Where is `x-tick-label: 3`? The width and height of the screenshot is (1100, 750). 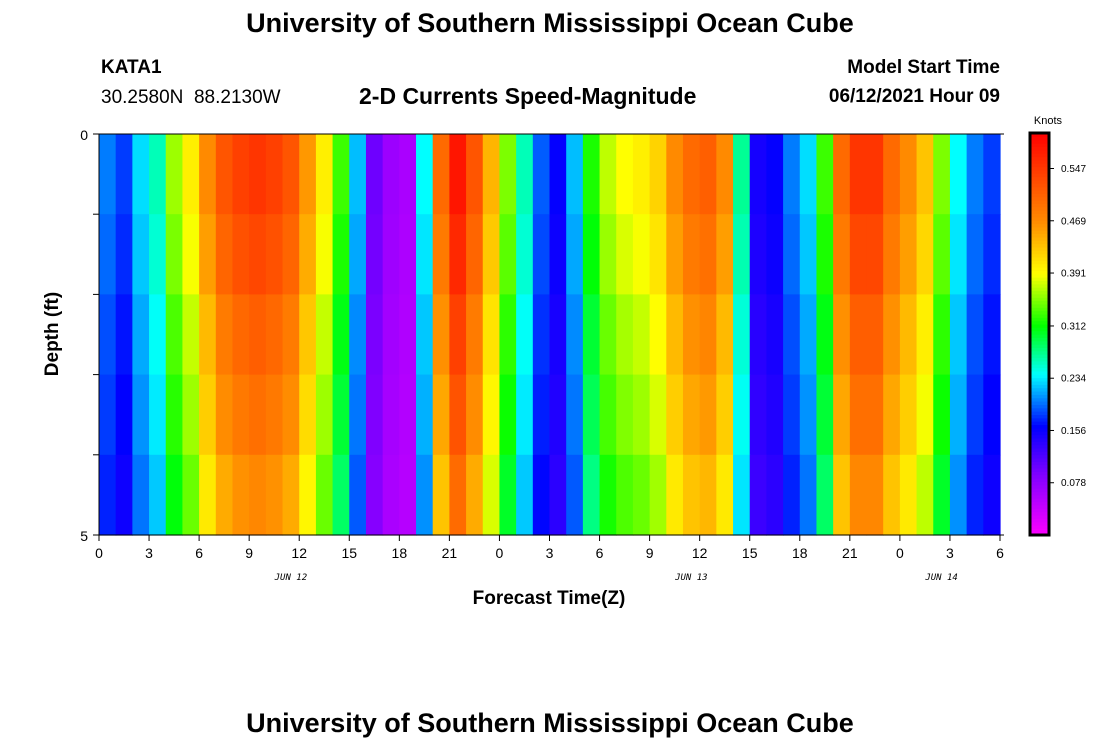 x-tick-label: 3 is located at coordinates (149, 553).